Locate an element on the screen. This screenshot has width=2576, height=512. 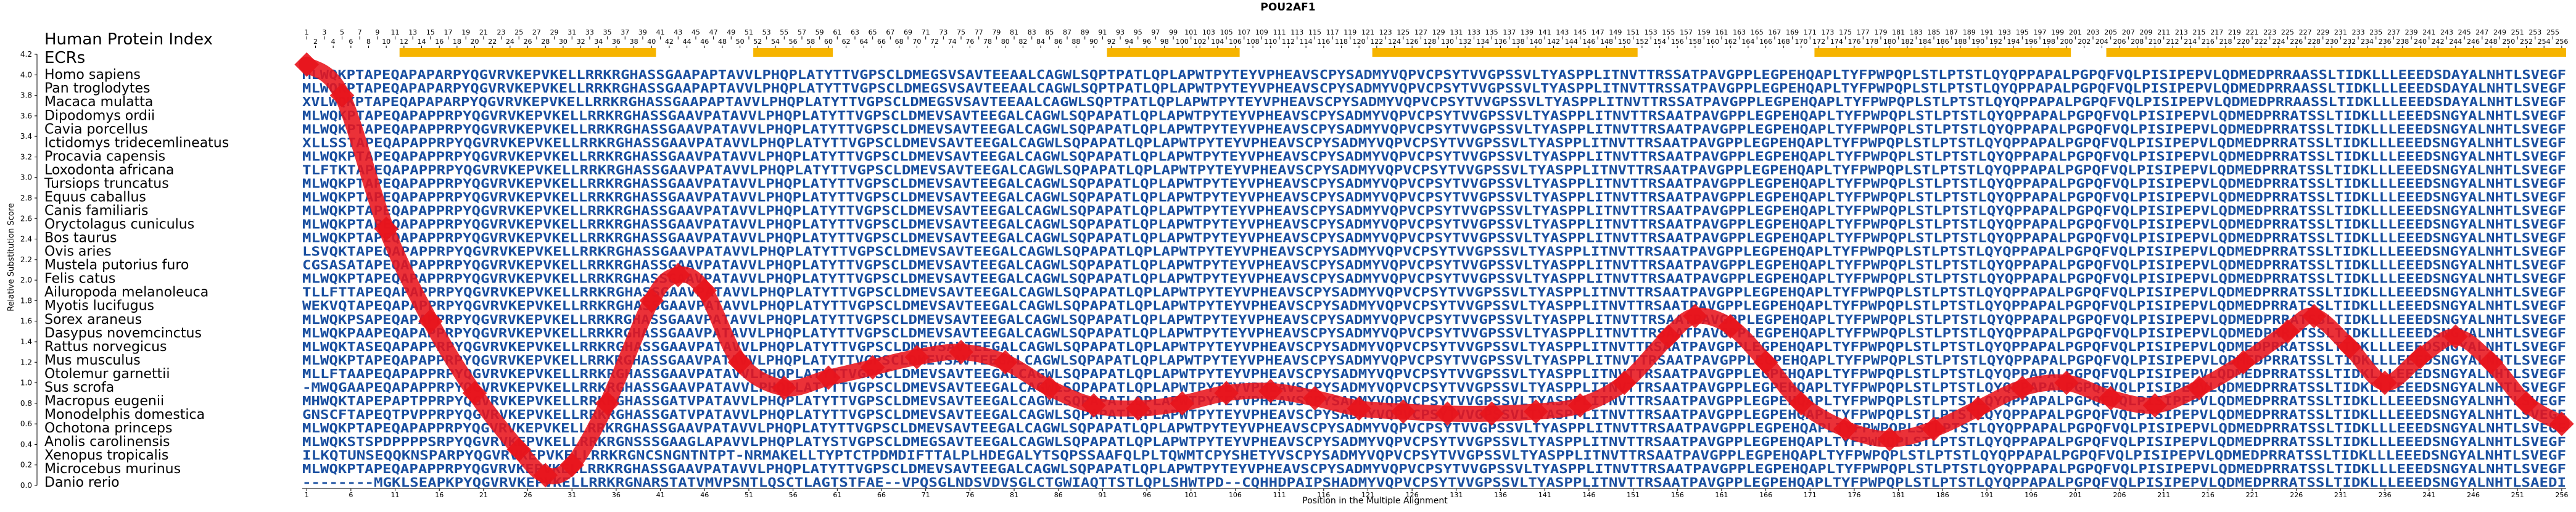
human-protein-index-tick: 48 is located at coordinates (722, 42).